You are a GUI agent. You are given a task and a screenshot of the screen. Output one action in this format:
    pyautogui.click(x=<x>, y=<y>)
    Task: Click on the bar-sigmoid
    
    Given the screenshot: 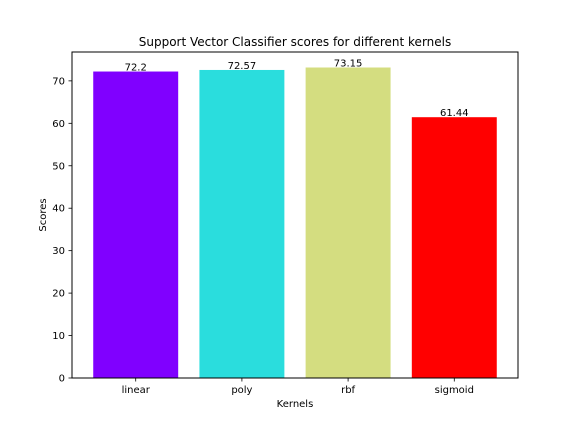 What is the action you would take?
    pyautogui.click(x=454, y=247)
    